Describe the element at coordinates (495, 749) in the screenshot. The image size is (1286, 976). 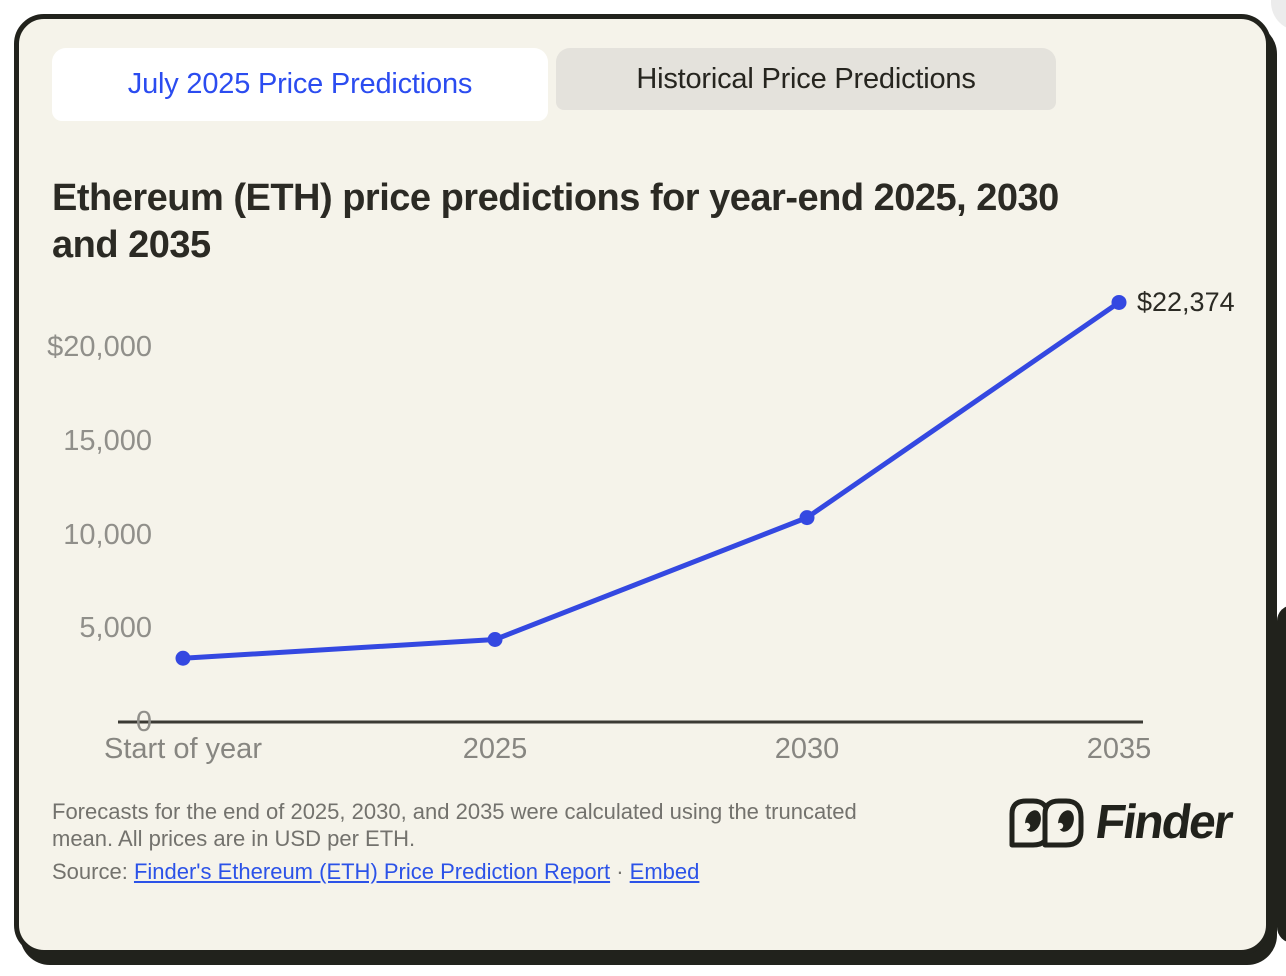
I see `x-axis-tick-label: 2025` at that location.